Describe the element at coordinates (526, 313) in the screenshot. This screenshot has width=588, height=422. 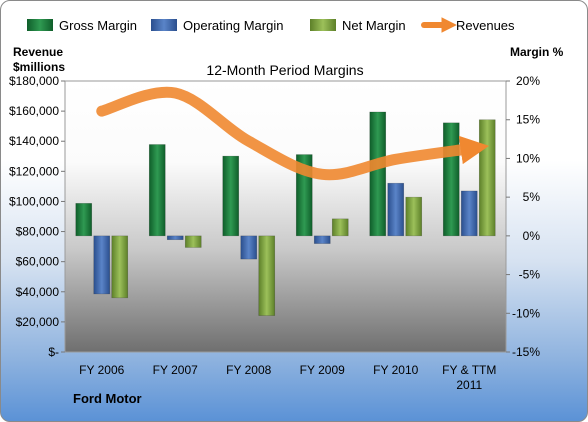
I see `right-tick-label: -10%` at that location.